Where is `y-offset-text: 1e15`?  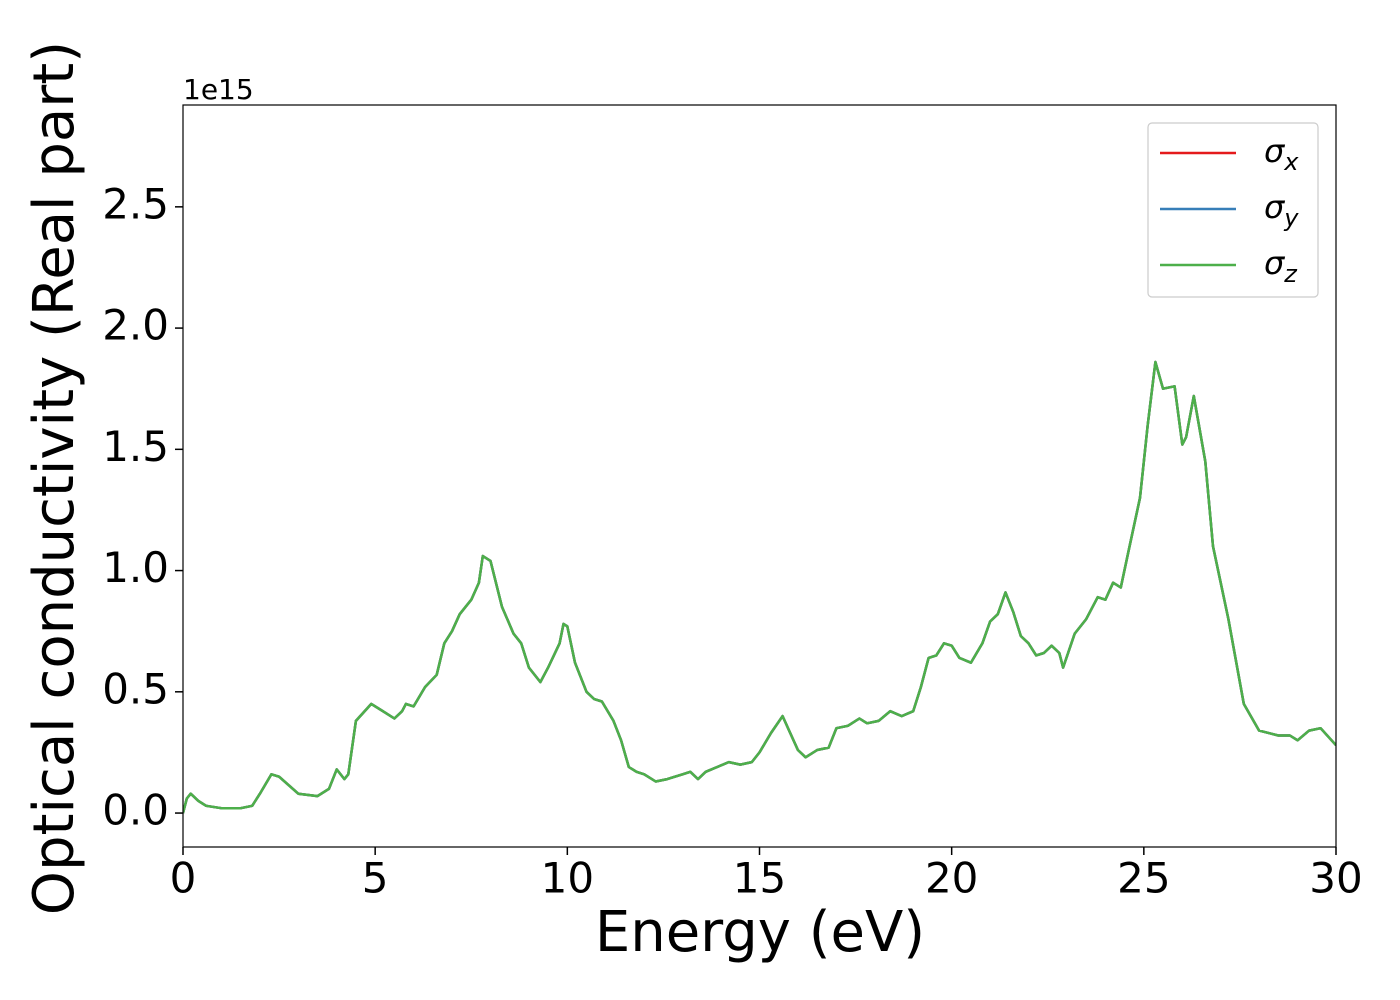
y-offset-text: 1e15 is located at coordinates (218, 89).